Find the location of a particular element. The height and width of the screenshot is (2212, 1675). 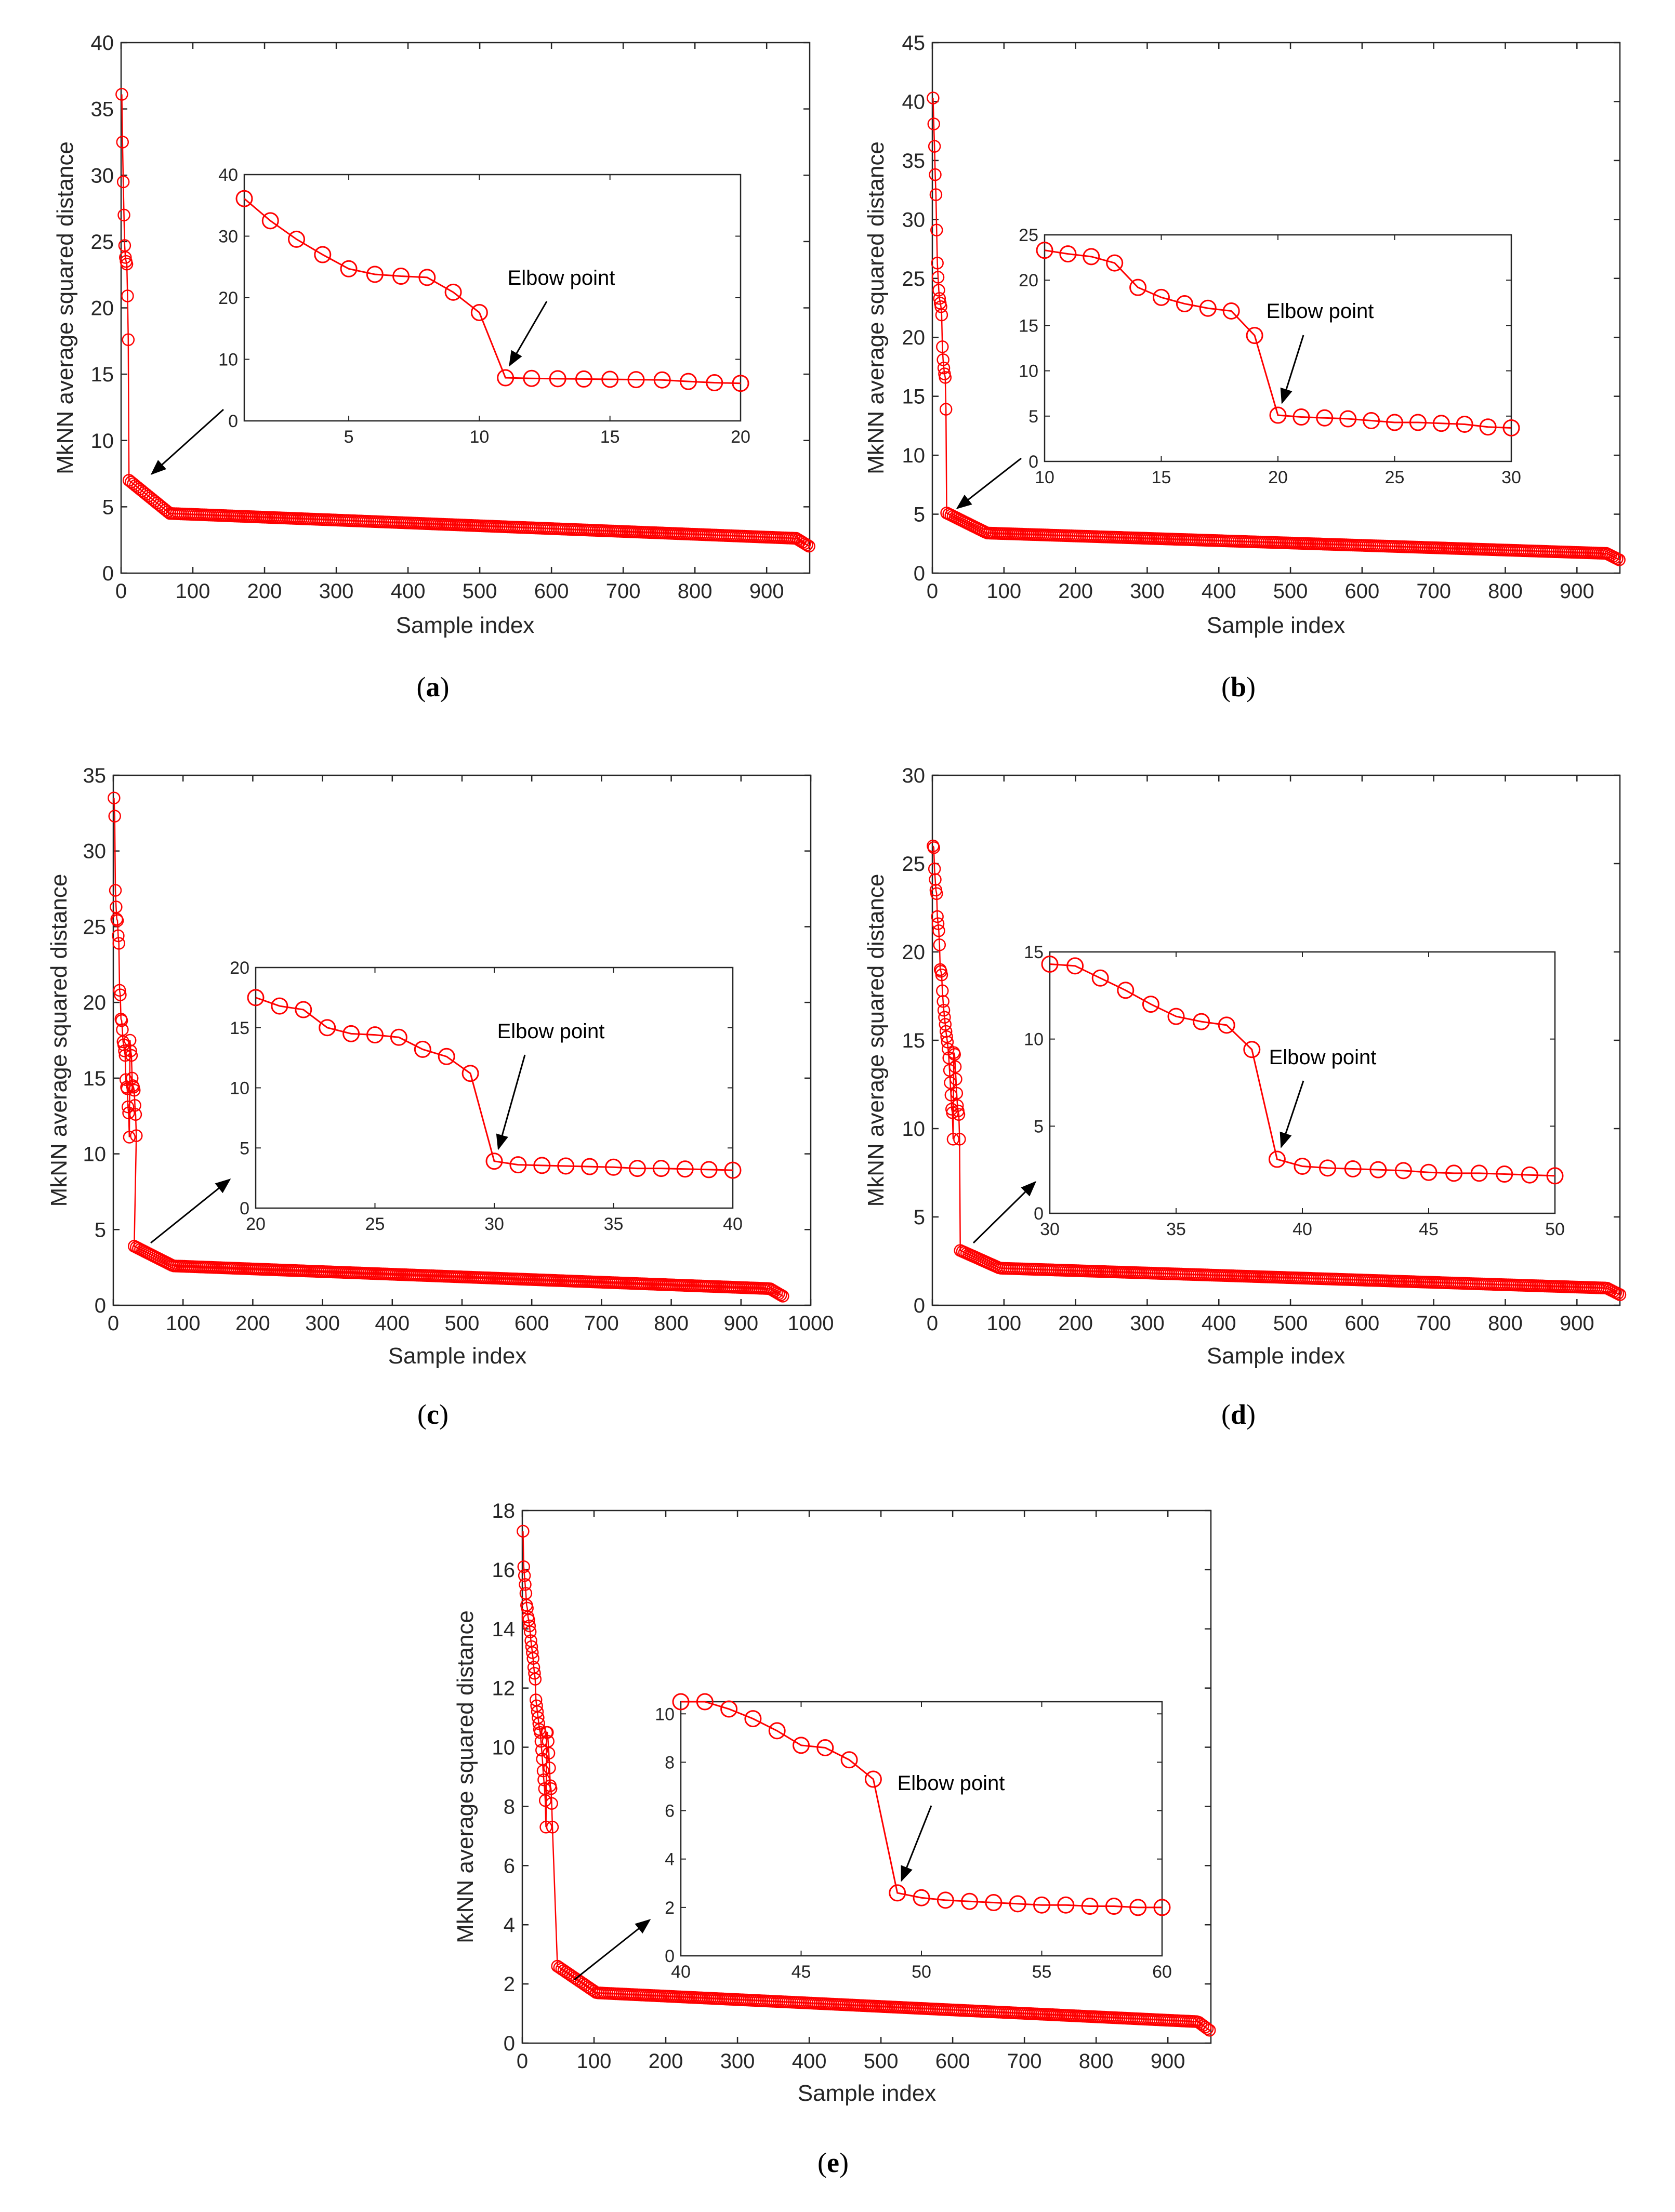

caption-close: ) is located at coordinates (444, 1414).